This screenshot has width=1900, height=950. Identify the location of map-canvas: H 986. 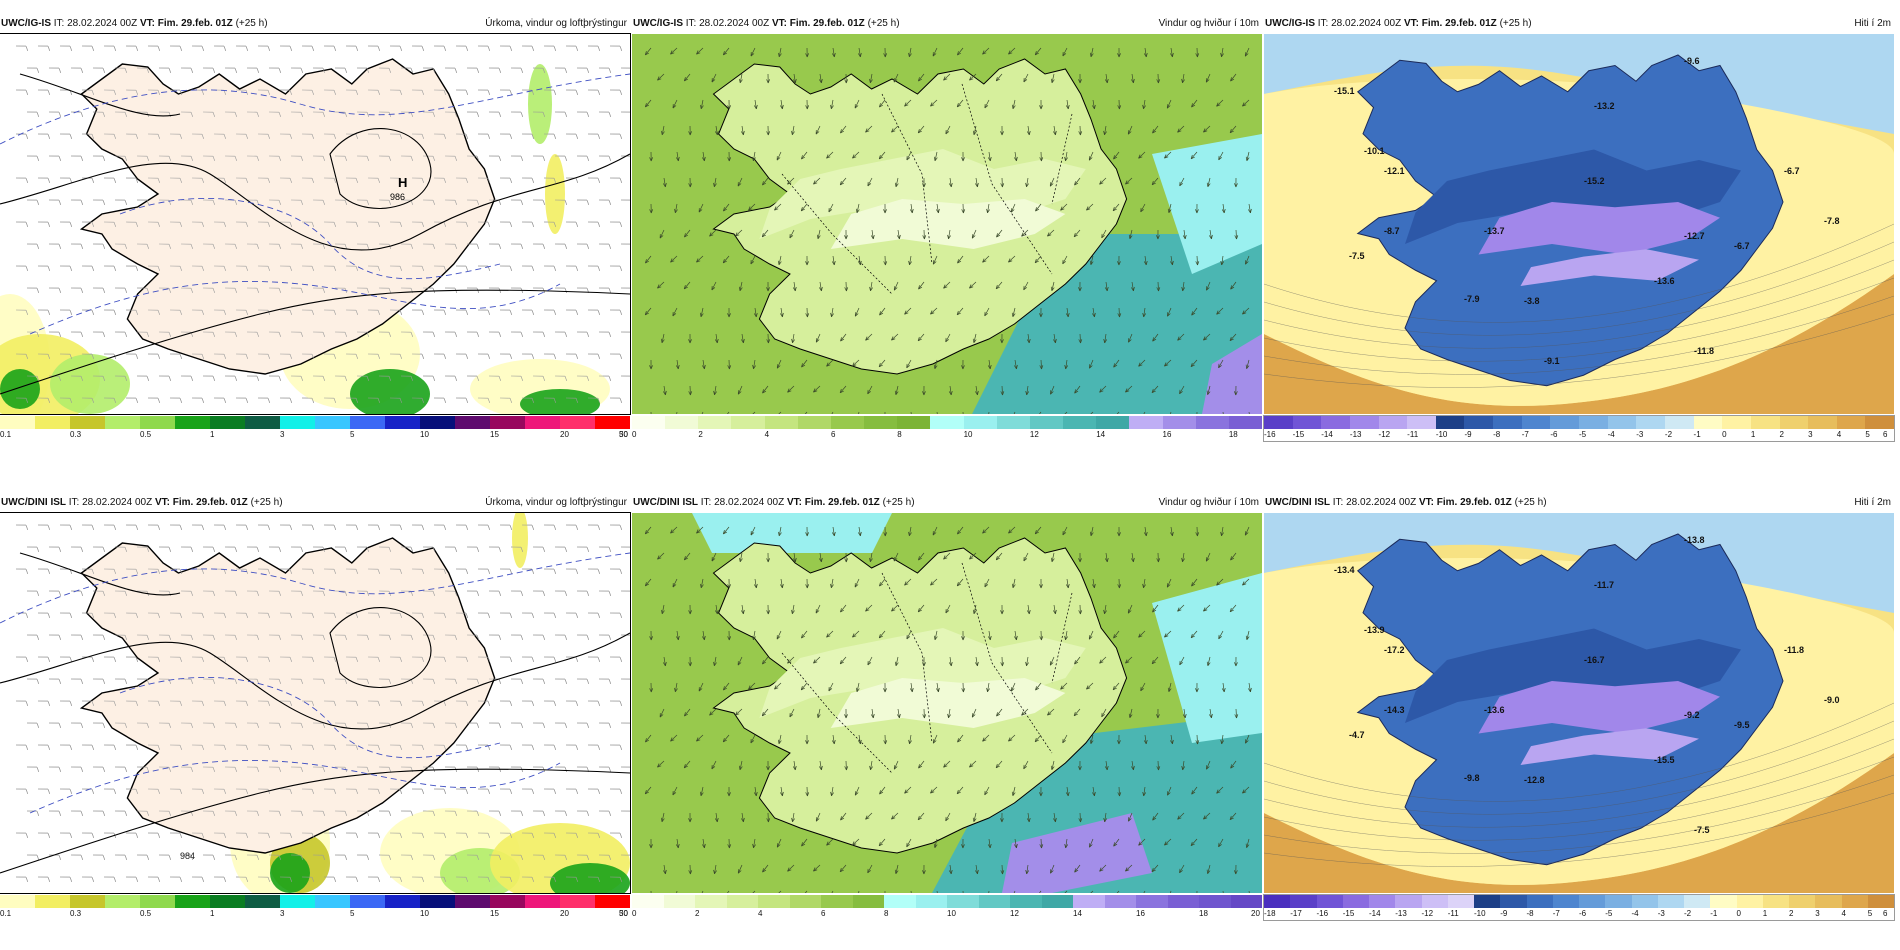
(315, 224).